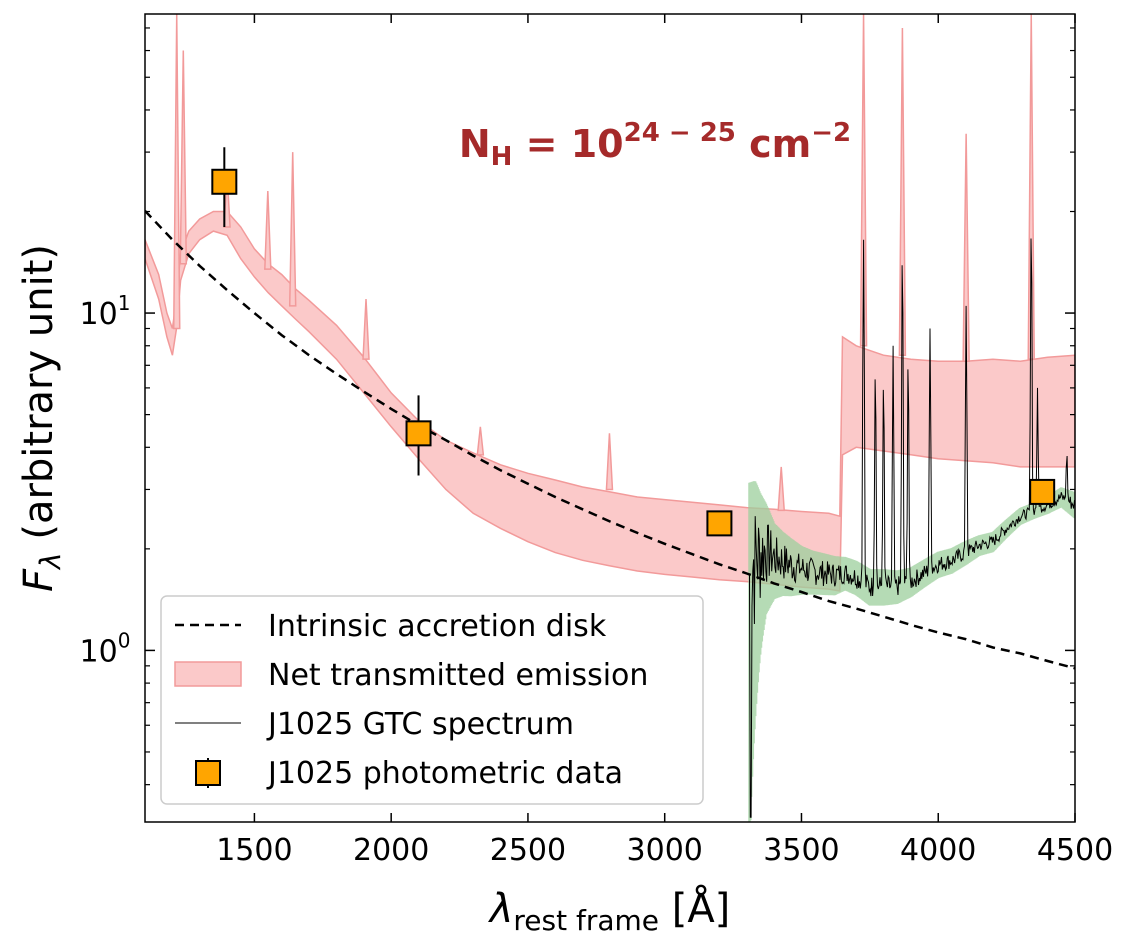  Describe the element at coordinates (208, 674) in the screenshot. I see `legend-band-swatch-icon` at that location.